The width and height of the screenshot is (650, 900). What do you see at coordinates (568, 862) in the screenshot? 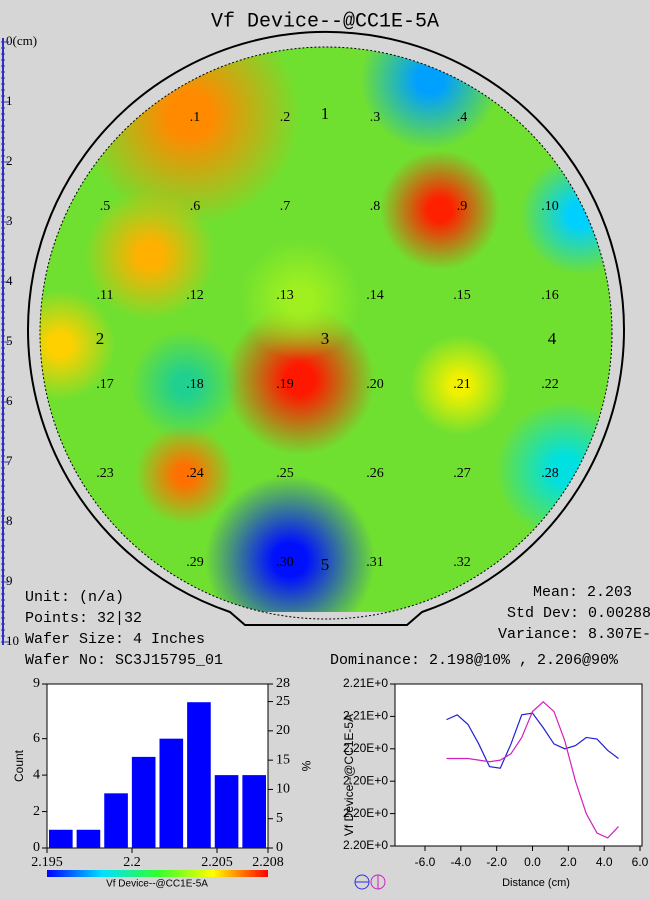
I see `x-tick-label: 2.0` at bounding box center [568, 862].